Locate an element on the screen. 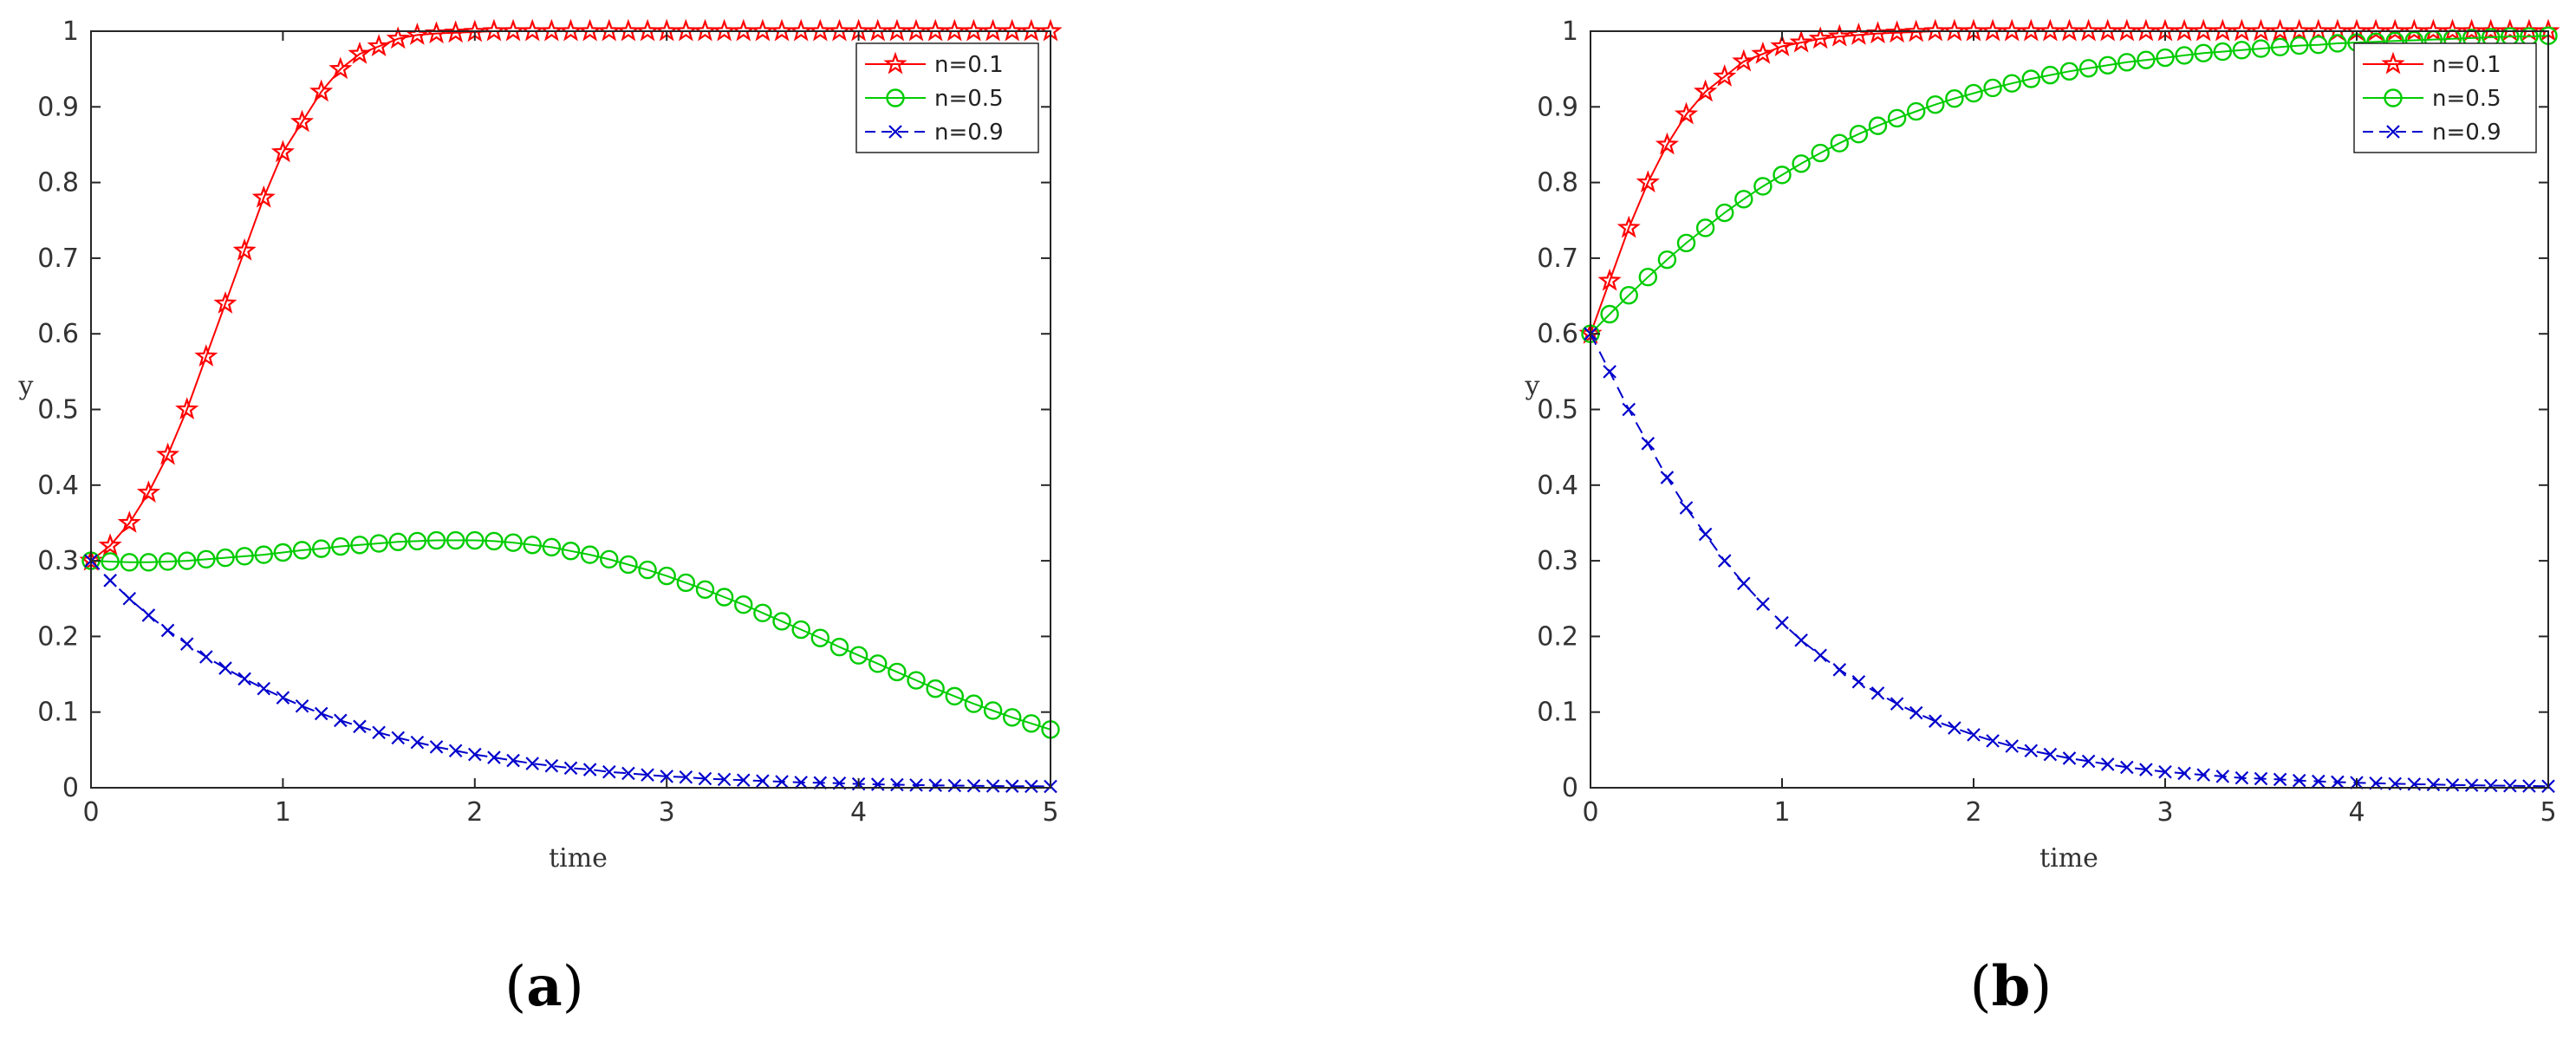 The width and height of the screenshot is (2576, 1046). legend-label: n=0.9 is located at coordinates (969, 133).